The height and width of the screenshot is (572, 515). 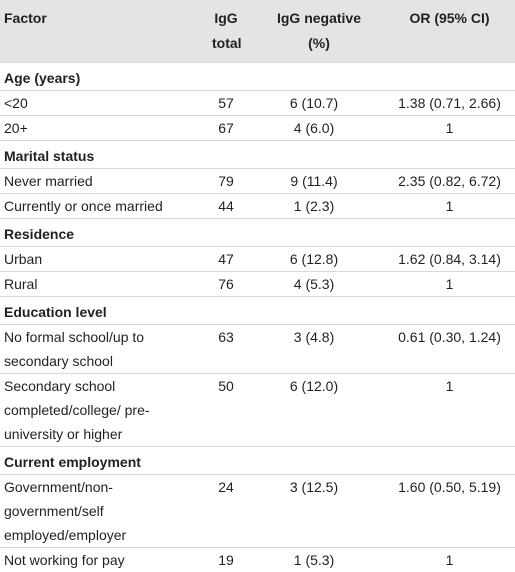 I want to click on value-cell: 1 (5.3), so click(x=314, y=560).